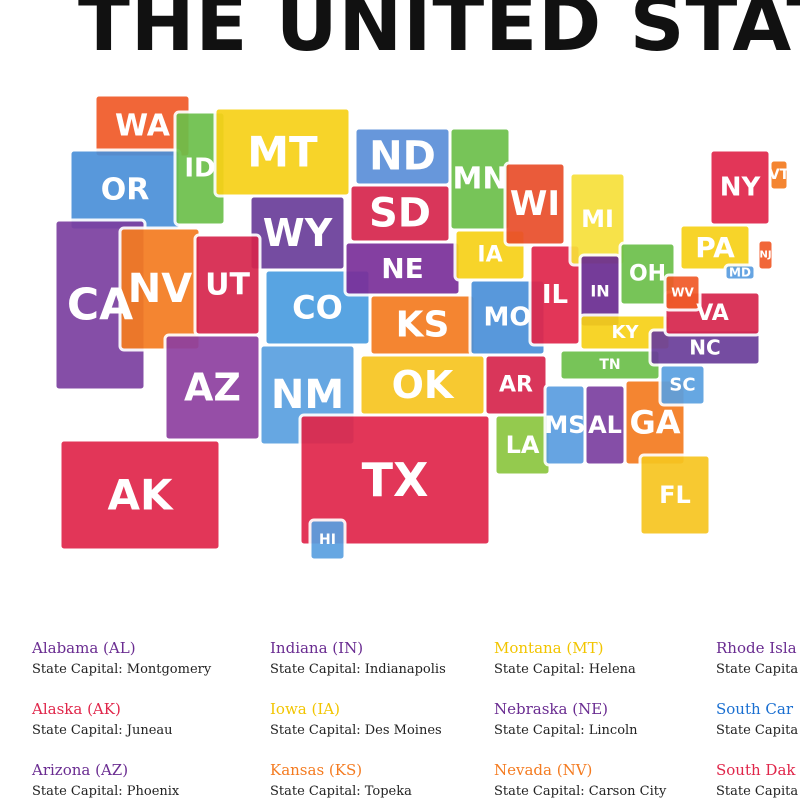  Describe the element at coordinates (715, 247) in the screenshot. I see `state-label: PA` at that location.